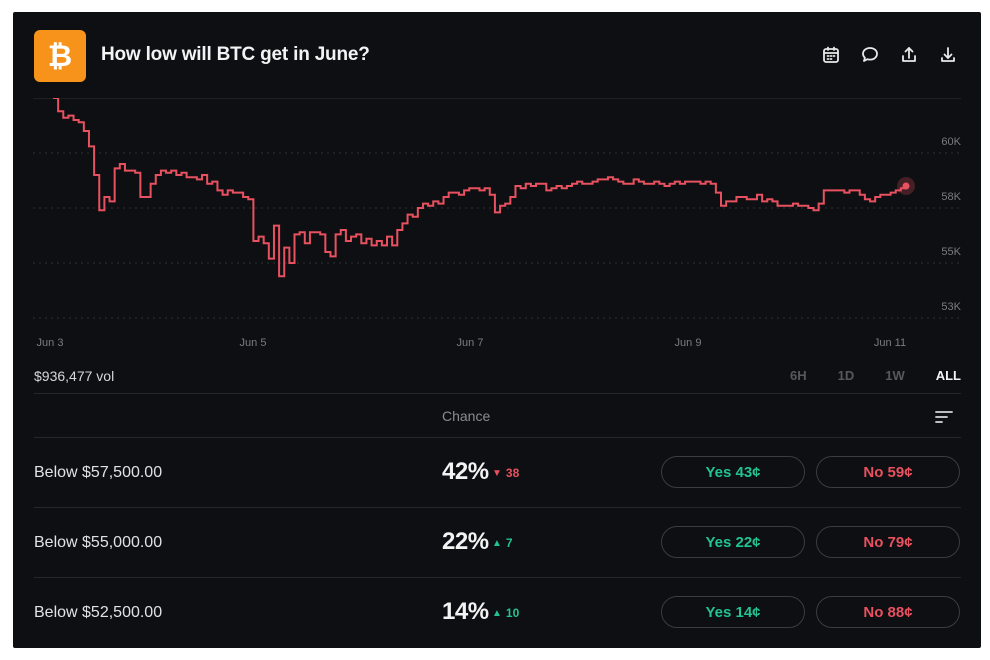 Image resolution: width=990 pixels, height=660 pixels. I want to click on x-tick-label: Jun 3, so click(50, 343).